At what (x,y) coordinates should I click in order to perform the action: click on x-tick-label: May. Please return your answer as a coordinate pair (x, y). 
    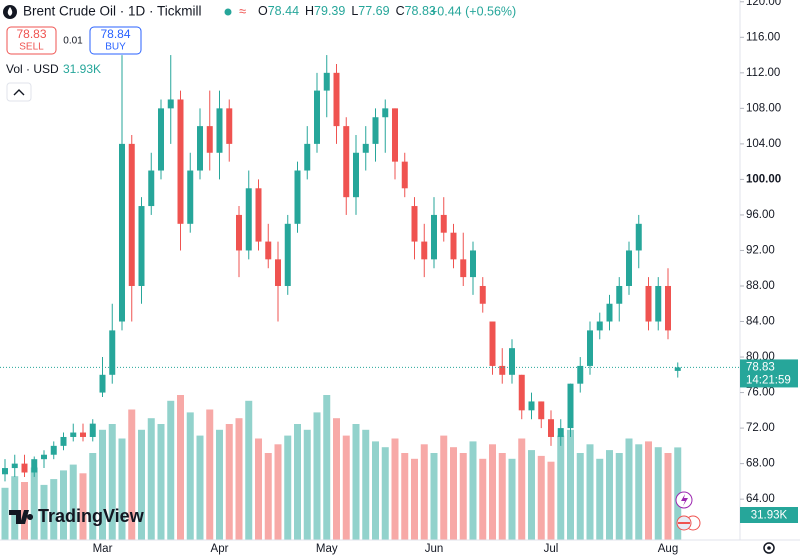
    Looking at the image, I should click on (327, 549).